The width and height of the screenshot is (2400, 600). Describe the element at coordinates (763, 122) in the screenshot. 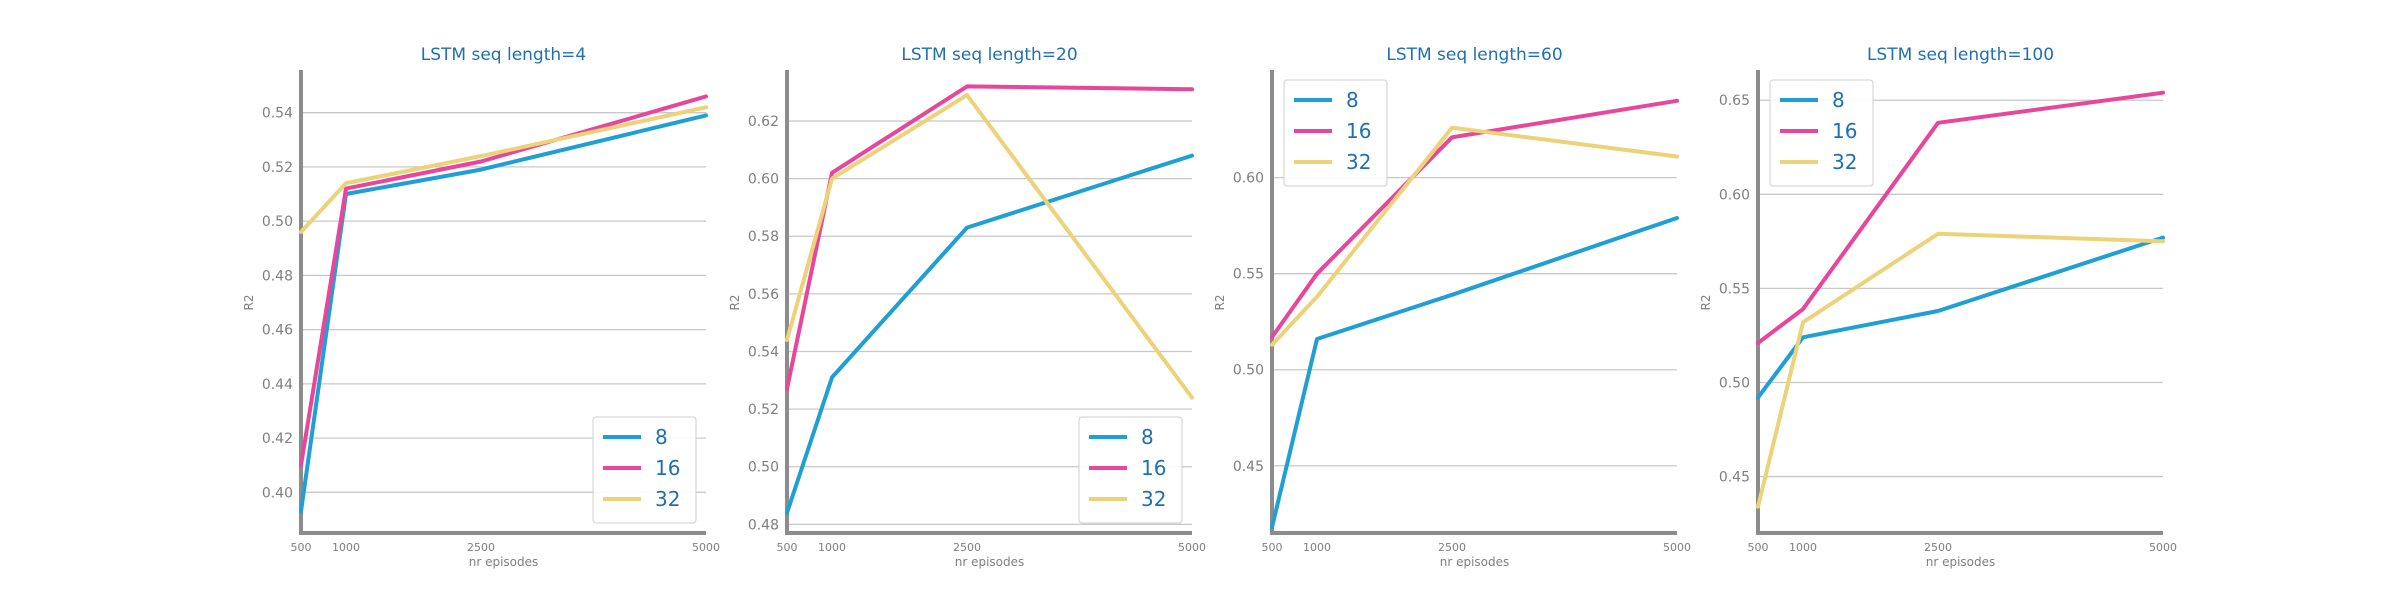

I see `y-tick-label: 0.62` at that location.